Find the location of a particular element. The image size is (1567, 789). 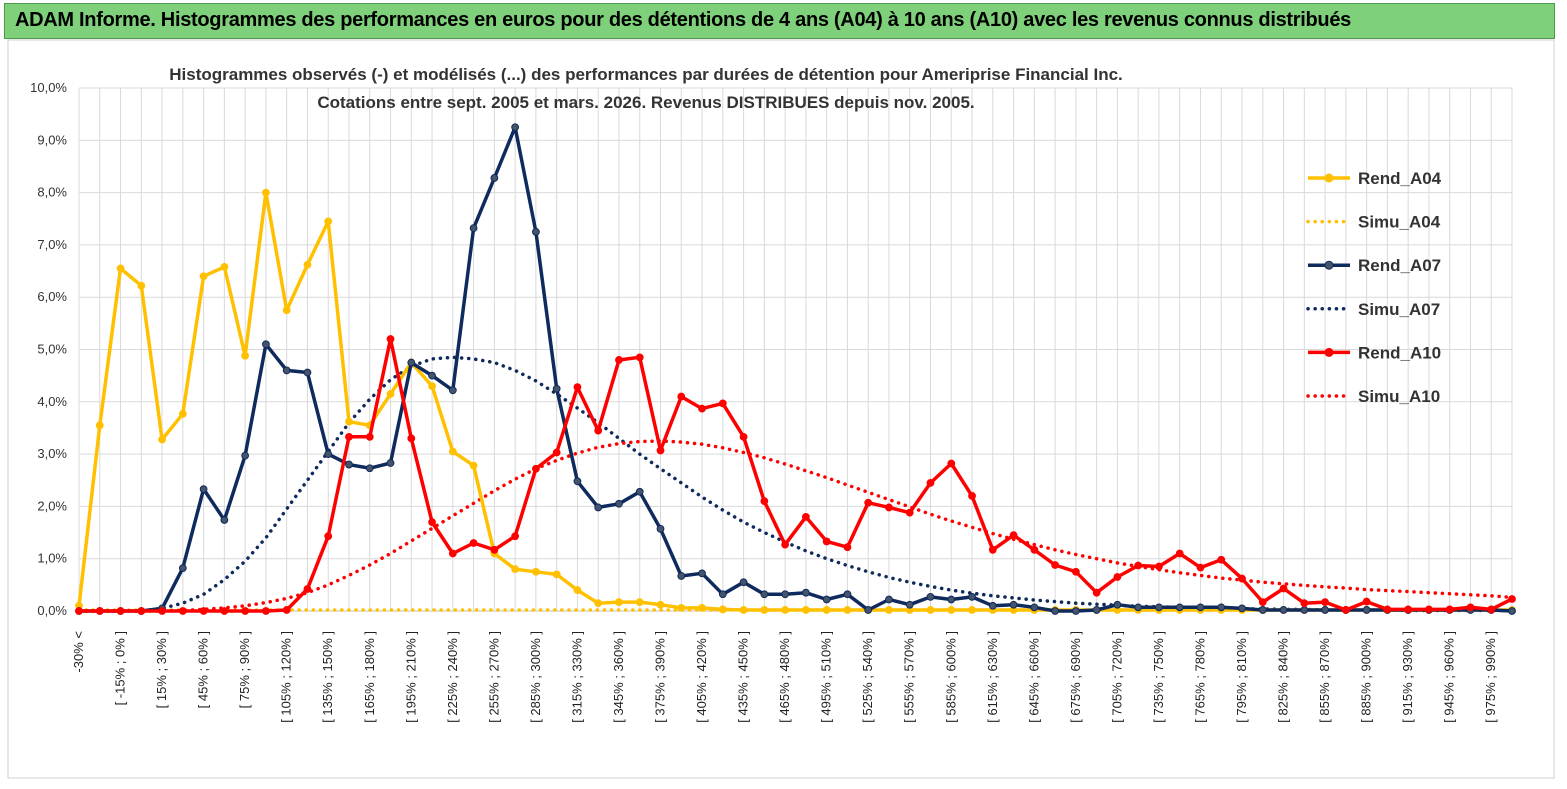

x-tick-label: [ 405% ; 420% ] is located at coordinates (701, 677).